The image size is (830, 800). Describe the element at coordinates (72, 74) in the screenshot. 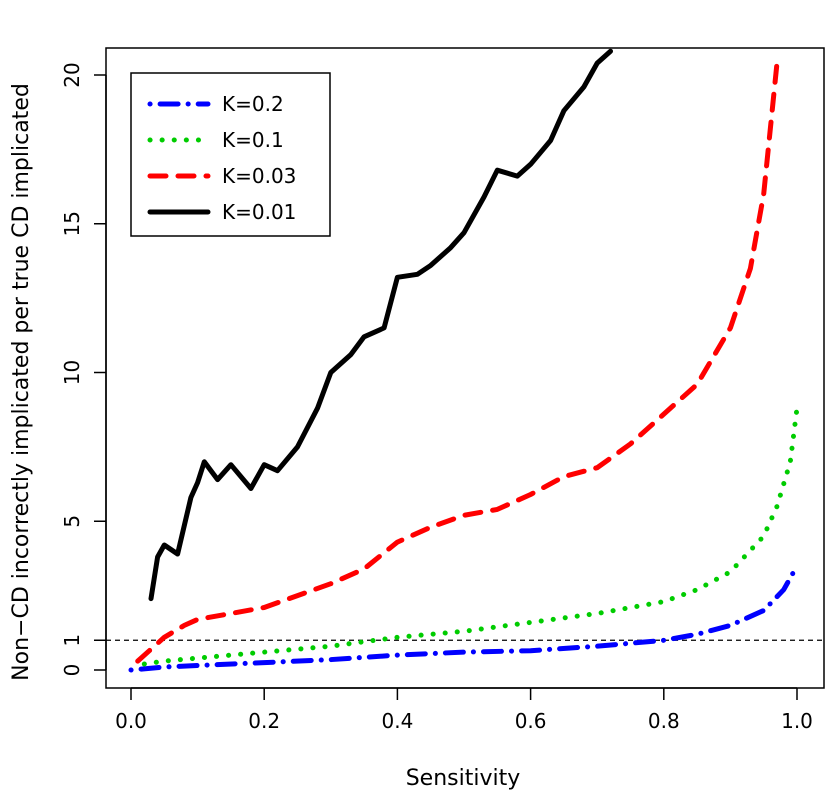

I see `y-tick-label: 20` at that location.